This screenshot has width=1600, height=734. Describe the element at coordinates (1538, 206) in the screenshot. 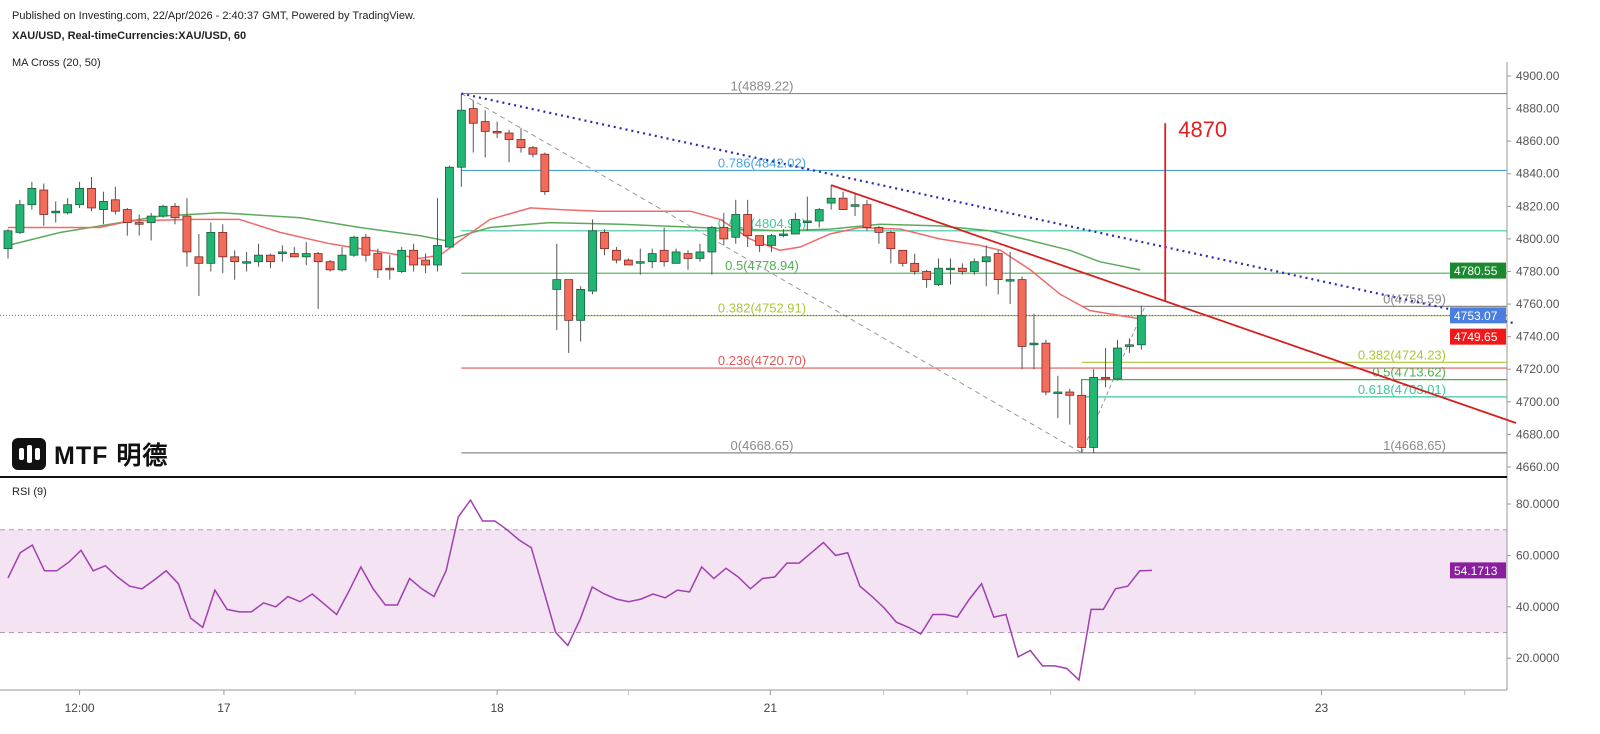

I see `y-tick-label: 4820.00` at that location.